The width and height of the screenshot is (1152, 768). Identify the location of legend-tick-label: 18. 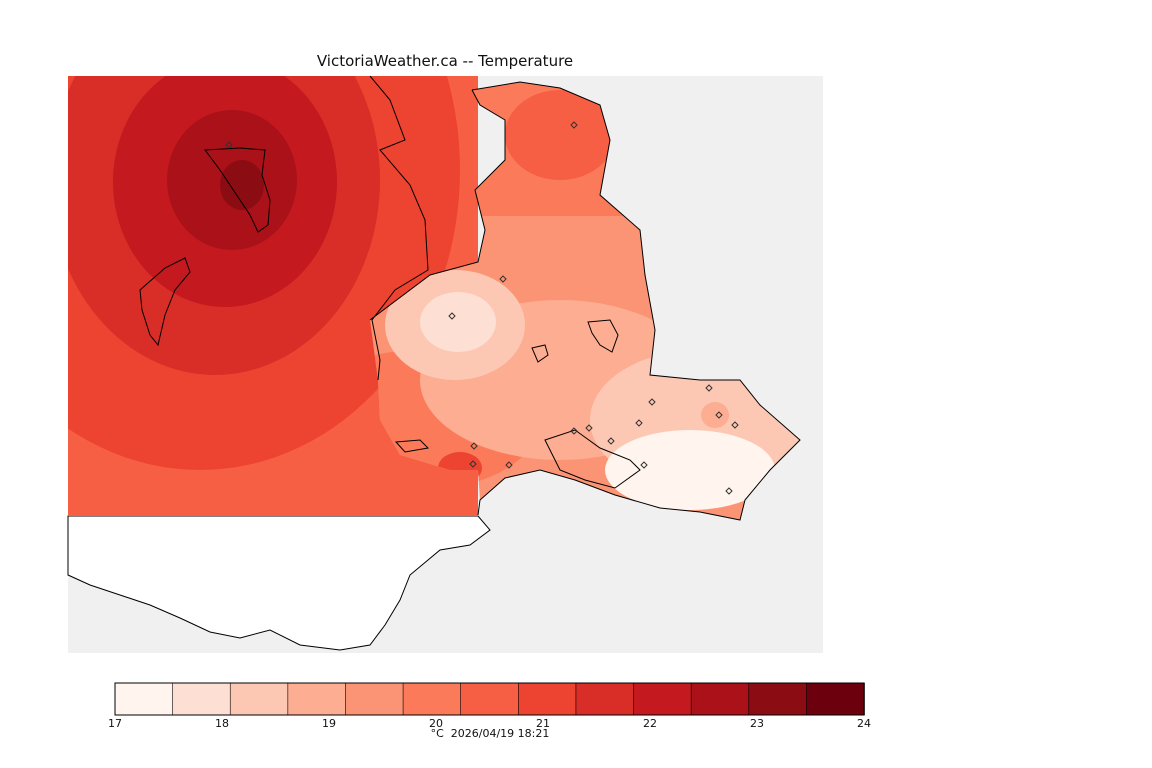
(222, 723).